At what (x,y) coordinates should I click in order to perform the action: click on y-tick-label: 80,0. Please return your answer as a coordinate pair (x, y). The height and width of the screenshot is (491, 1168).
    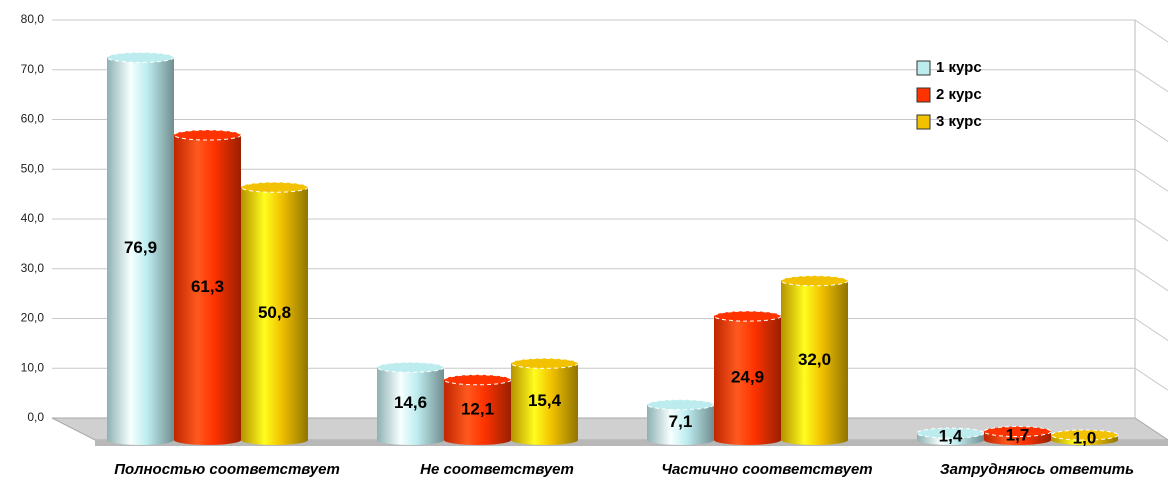
    Looking at the image, I should click on (33, 19).